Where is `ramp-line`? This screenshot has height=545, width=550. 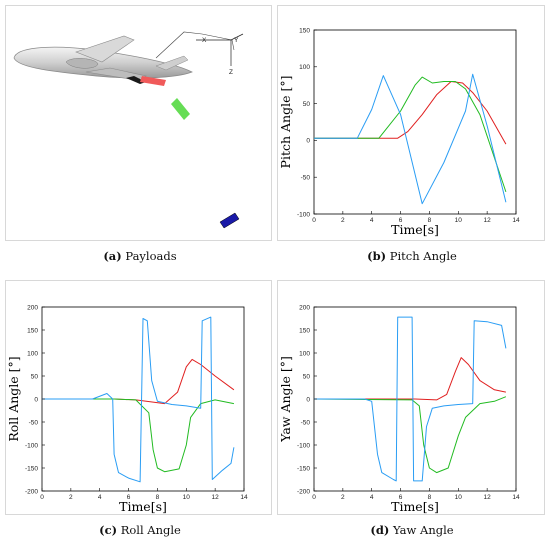
ramp-line is located at coordinates (195, 45).